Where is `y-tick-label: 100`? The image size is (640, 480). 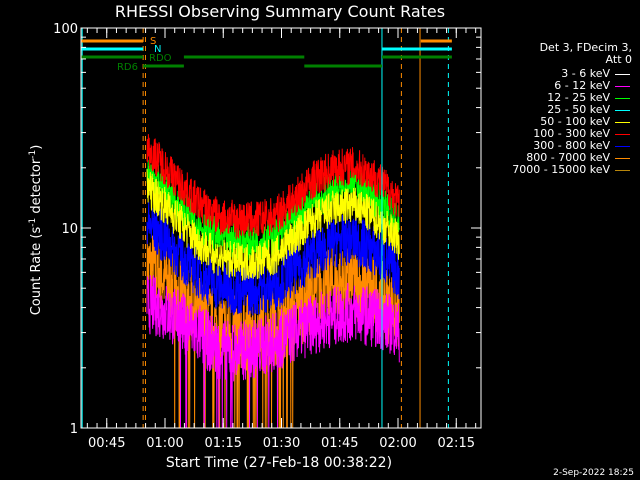 y-tick-label: 100 is located at coordinates (65, 29).